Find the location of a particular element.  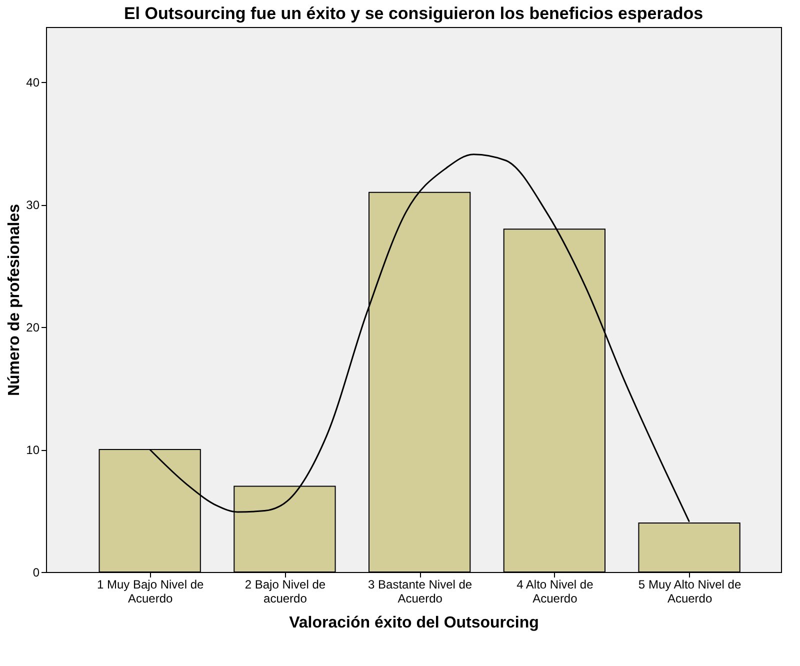

x-axis-title: Valoración éxito del Outsourcing is located at coordinates (414, 623).